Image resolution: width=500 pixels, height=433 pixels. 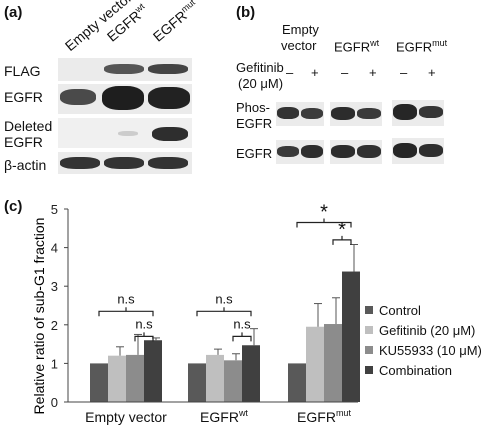 I want to click on y-axis-label: Relative ratio of sub-G1 fraction, so click(x=39, y=316).